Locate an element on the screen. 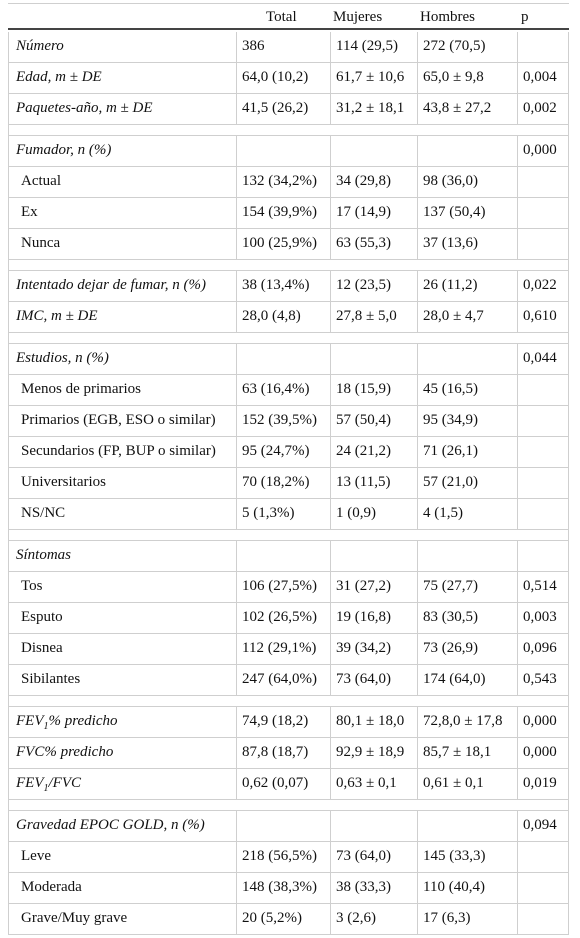 The image size is (580, 938). cell-text: Estudios, n (%) is located at coordinates (62, 358).